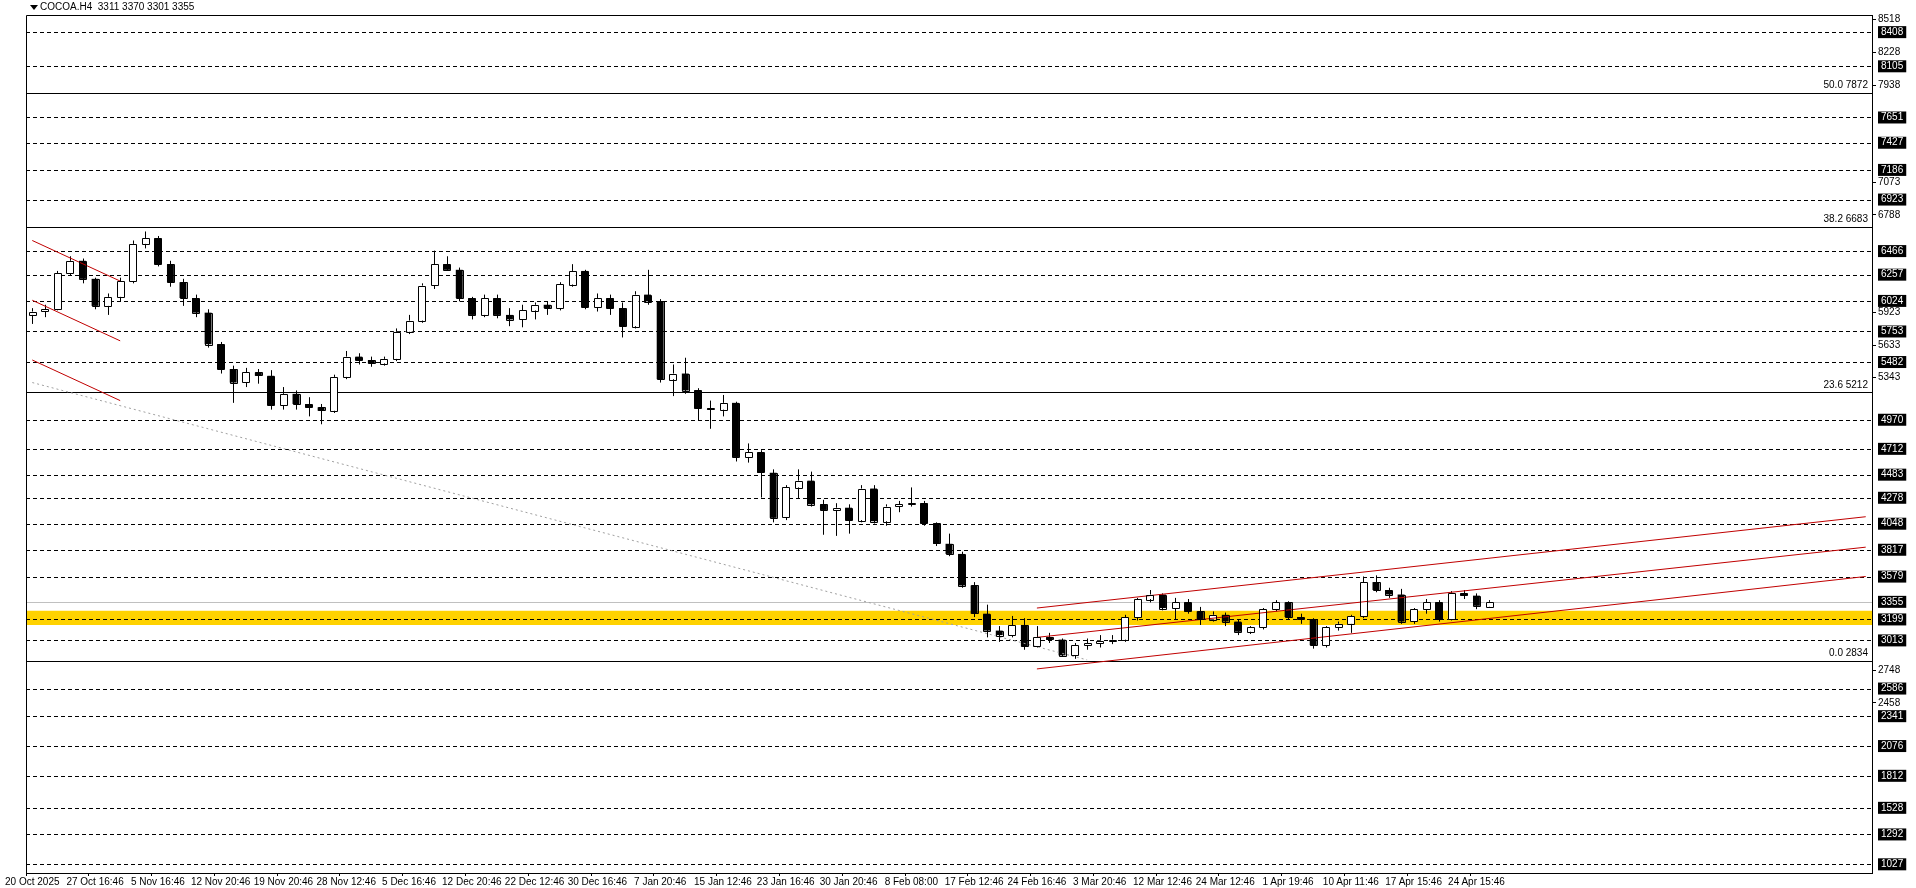 The width and height of the screenshot is (1916, 888). Describe the element at coordinates (1163, 881) in the screenshot. I see `x-tick-label: 12 Mar 12:46` at that location.